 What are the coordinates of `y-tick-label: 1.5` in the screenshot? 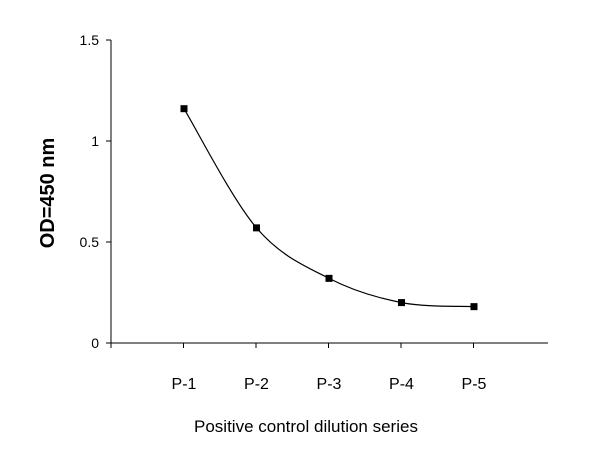 It's located at (90, 40).